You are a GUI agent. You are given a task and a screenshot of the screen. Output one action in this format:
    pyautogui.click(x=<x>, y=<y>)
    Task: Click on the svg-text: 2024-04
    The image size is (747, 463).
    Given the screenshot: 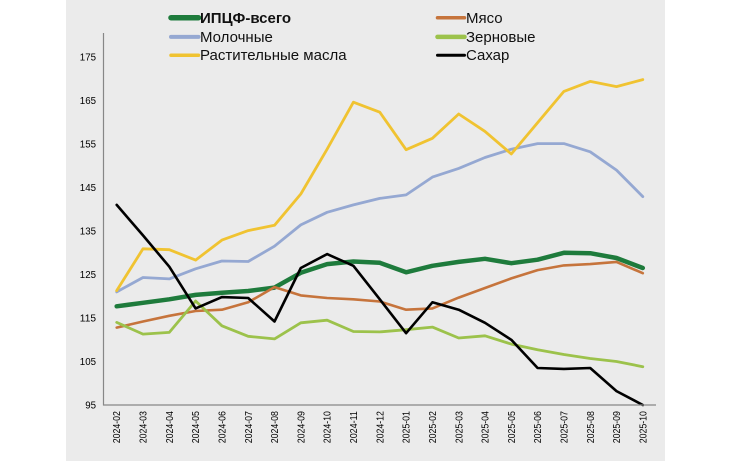 What is the action you would take?
    pyautogui.click(x=170, y=427)
    